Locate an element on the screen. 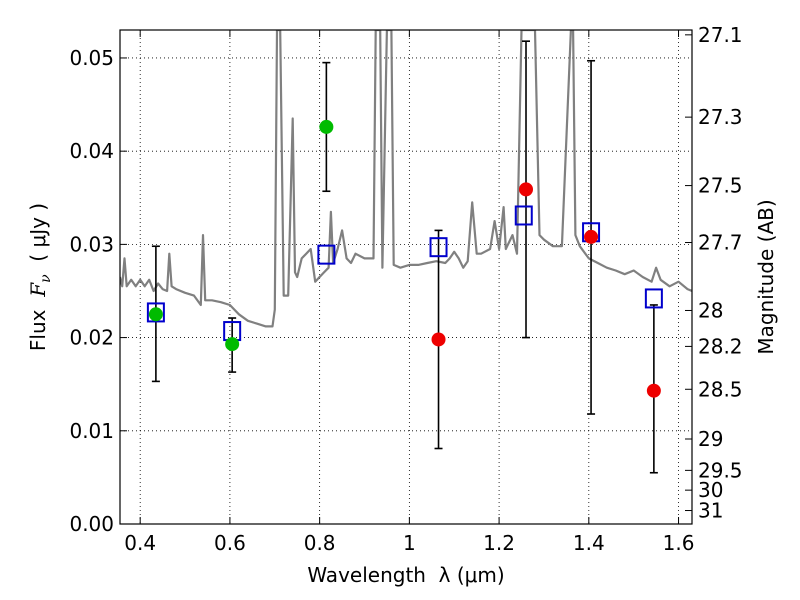 Image resolution: width=800 pixels, height=600 pixels. x-tick-label: 1.2 is located at coordinates (499, 543).